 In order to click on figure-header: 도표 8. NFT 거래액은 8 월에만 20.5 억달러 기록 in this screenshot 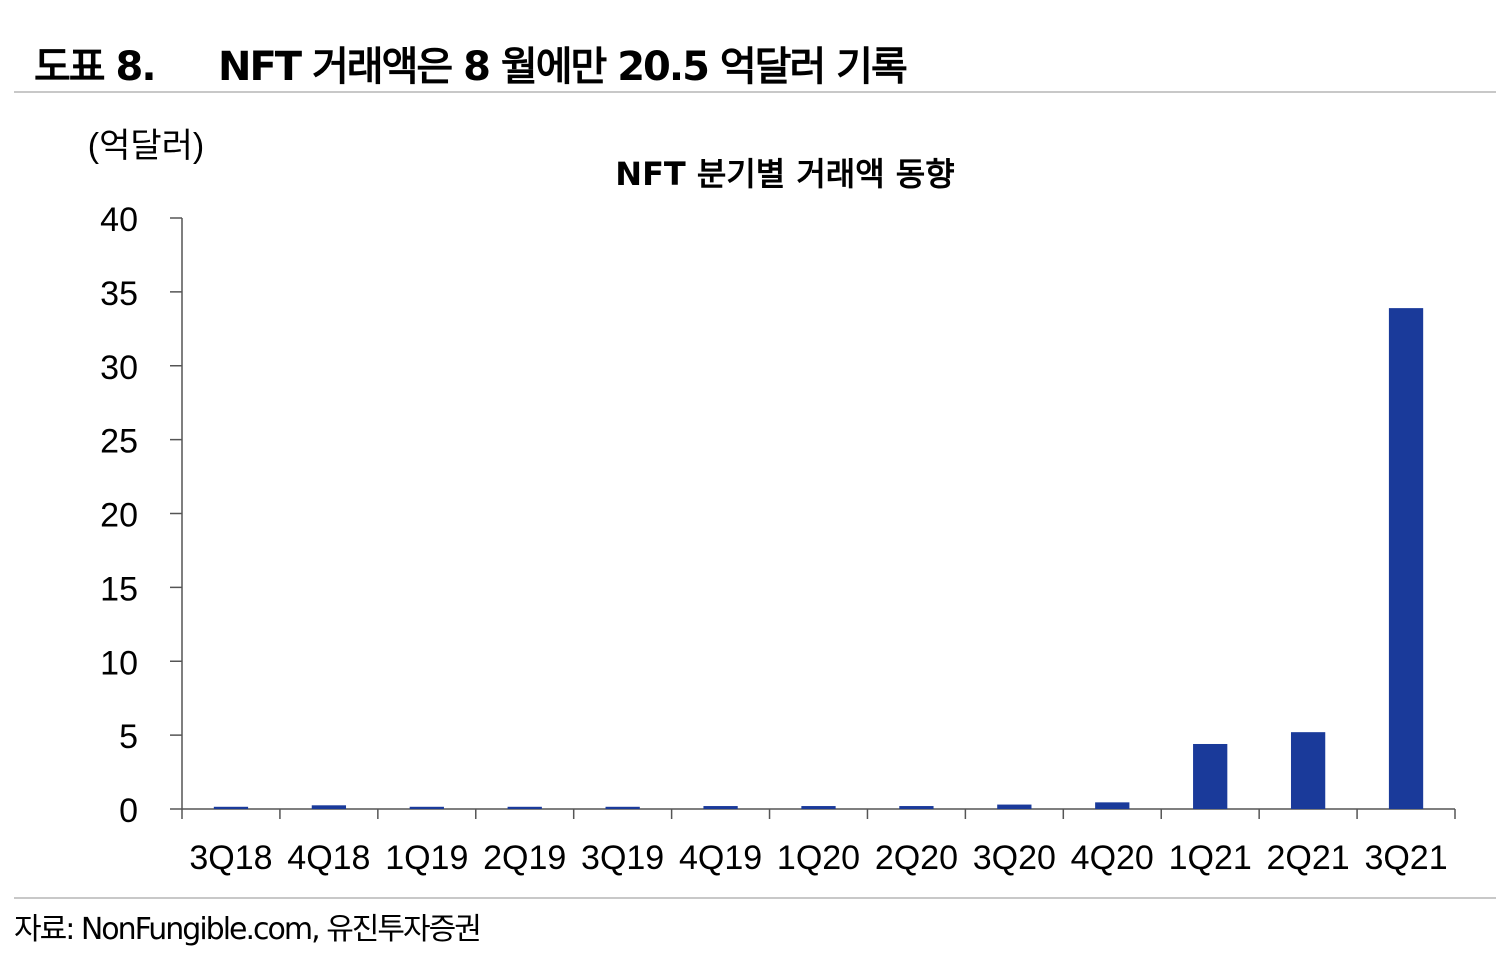, I will do `click(748, 46)`.